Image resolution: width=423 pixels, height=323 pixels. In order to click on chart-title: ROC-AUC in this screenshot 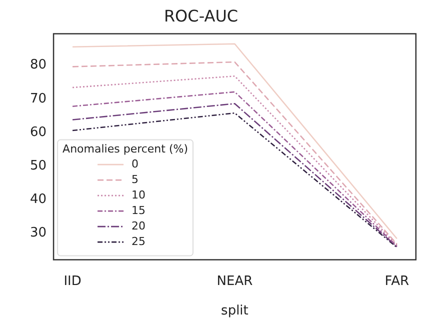, I will do `click(201, 16)`.